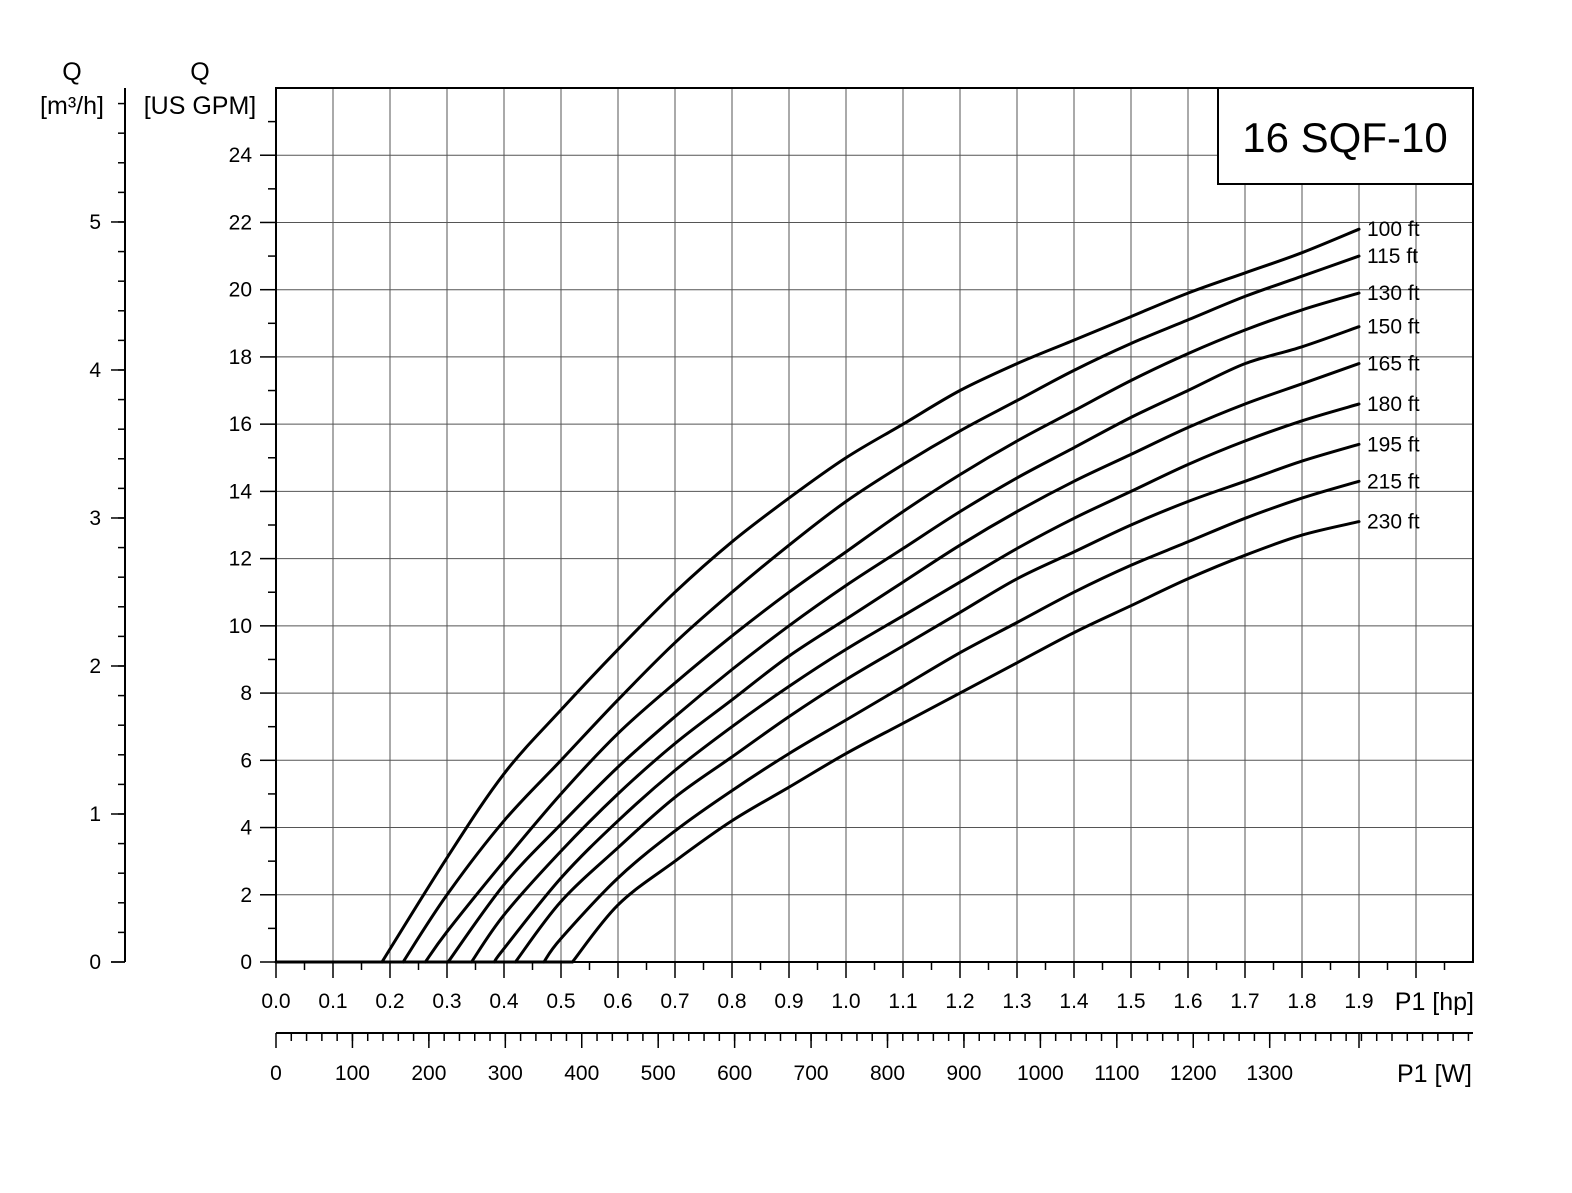 Image resolution: width=1572 pixels, height=1193 pixels. What do you see at coordinates (95, 666) in the screenshot?
I see `y-secondary-tick-label: 2` at bounding box center [95, 666].